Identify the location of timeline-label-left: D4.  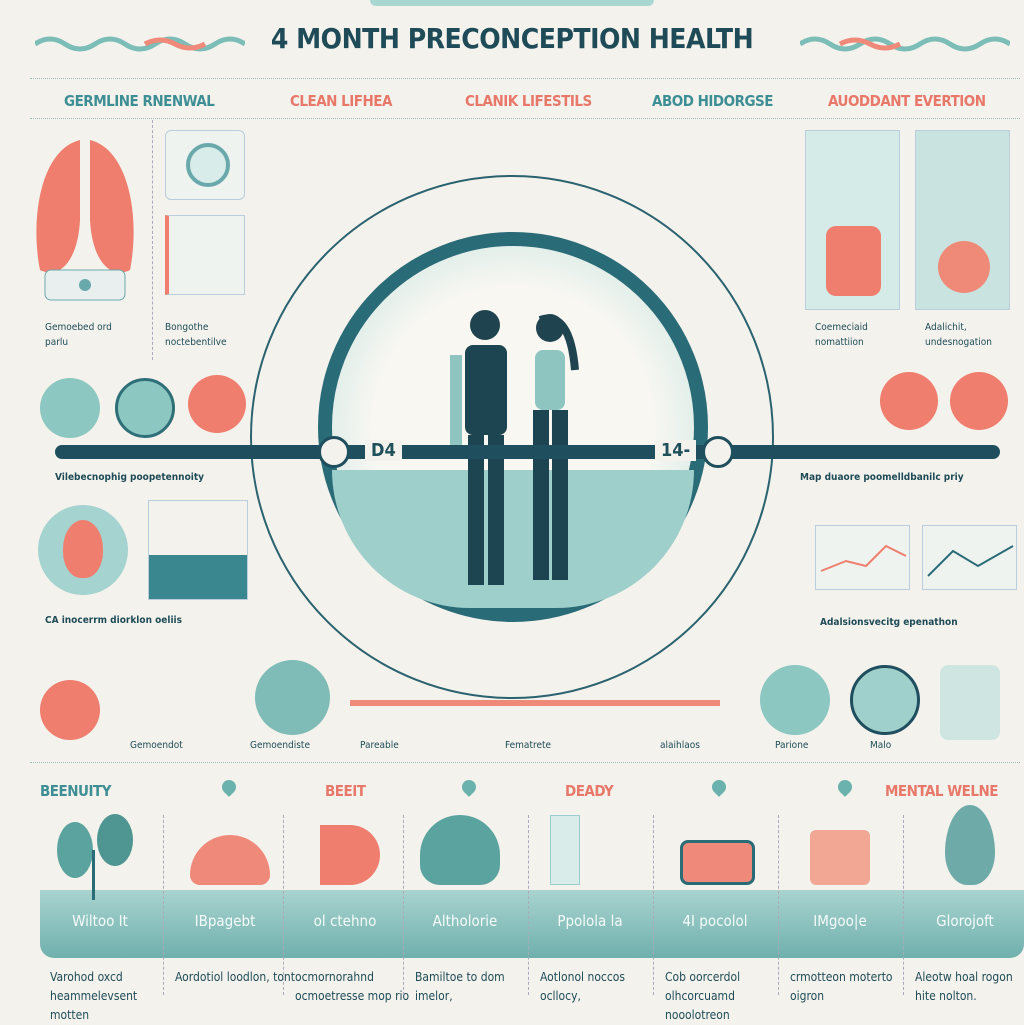
(383, 450).